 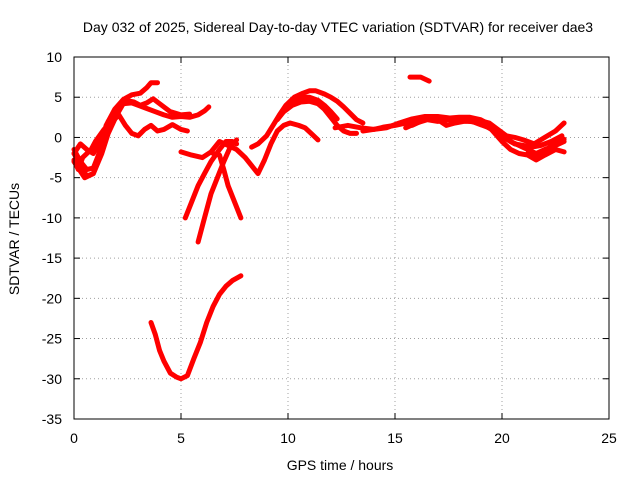 I want to click on series-arc-late-d, so click(x=487, y=132).